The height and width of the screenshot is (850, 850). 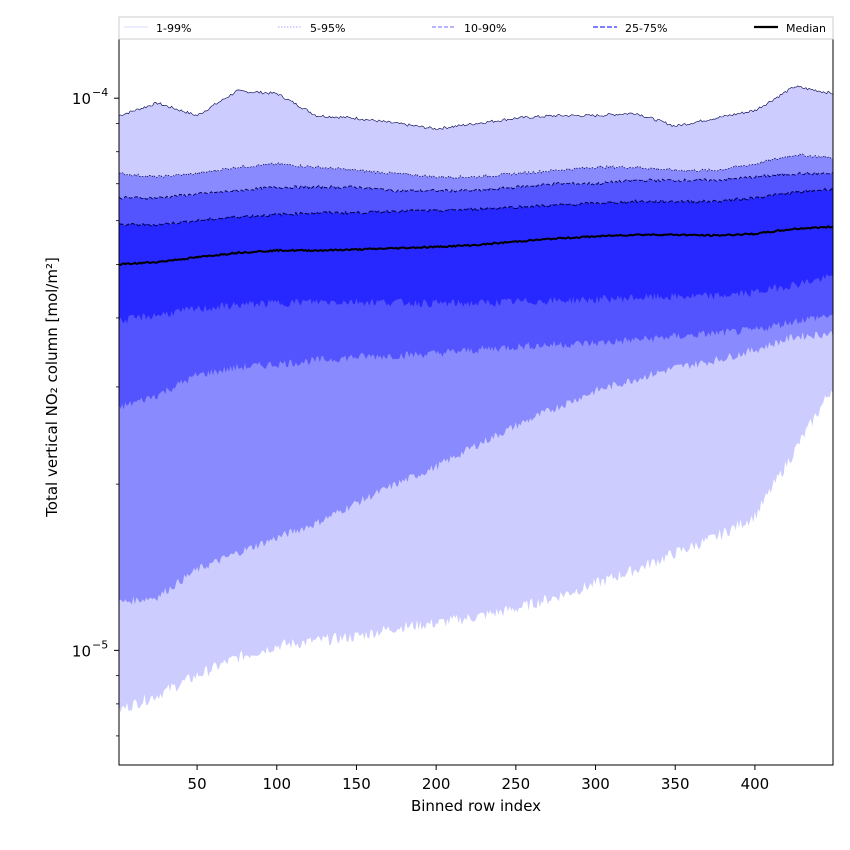 I want to click on legend: 1-99% 5-95% 10-90% 25-75% Median, so click(x=476, y=28).